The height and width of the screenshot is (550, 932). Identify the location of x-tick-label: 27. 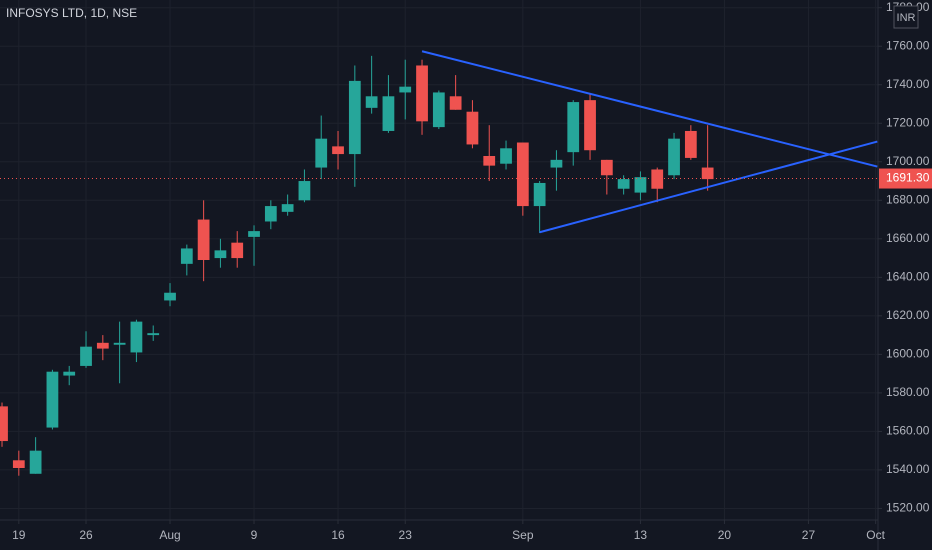
(809, 535).